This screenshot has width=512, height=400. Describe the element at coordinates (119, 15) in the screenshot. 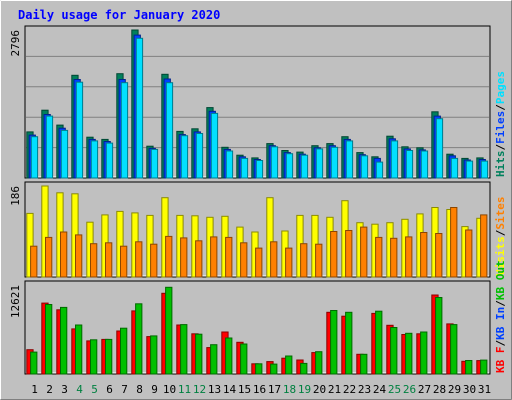

I see `chart-title: Daily usage for January 2020` at that location.